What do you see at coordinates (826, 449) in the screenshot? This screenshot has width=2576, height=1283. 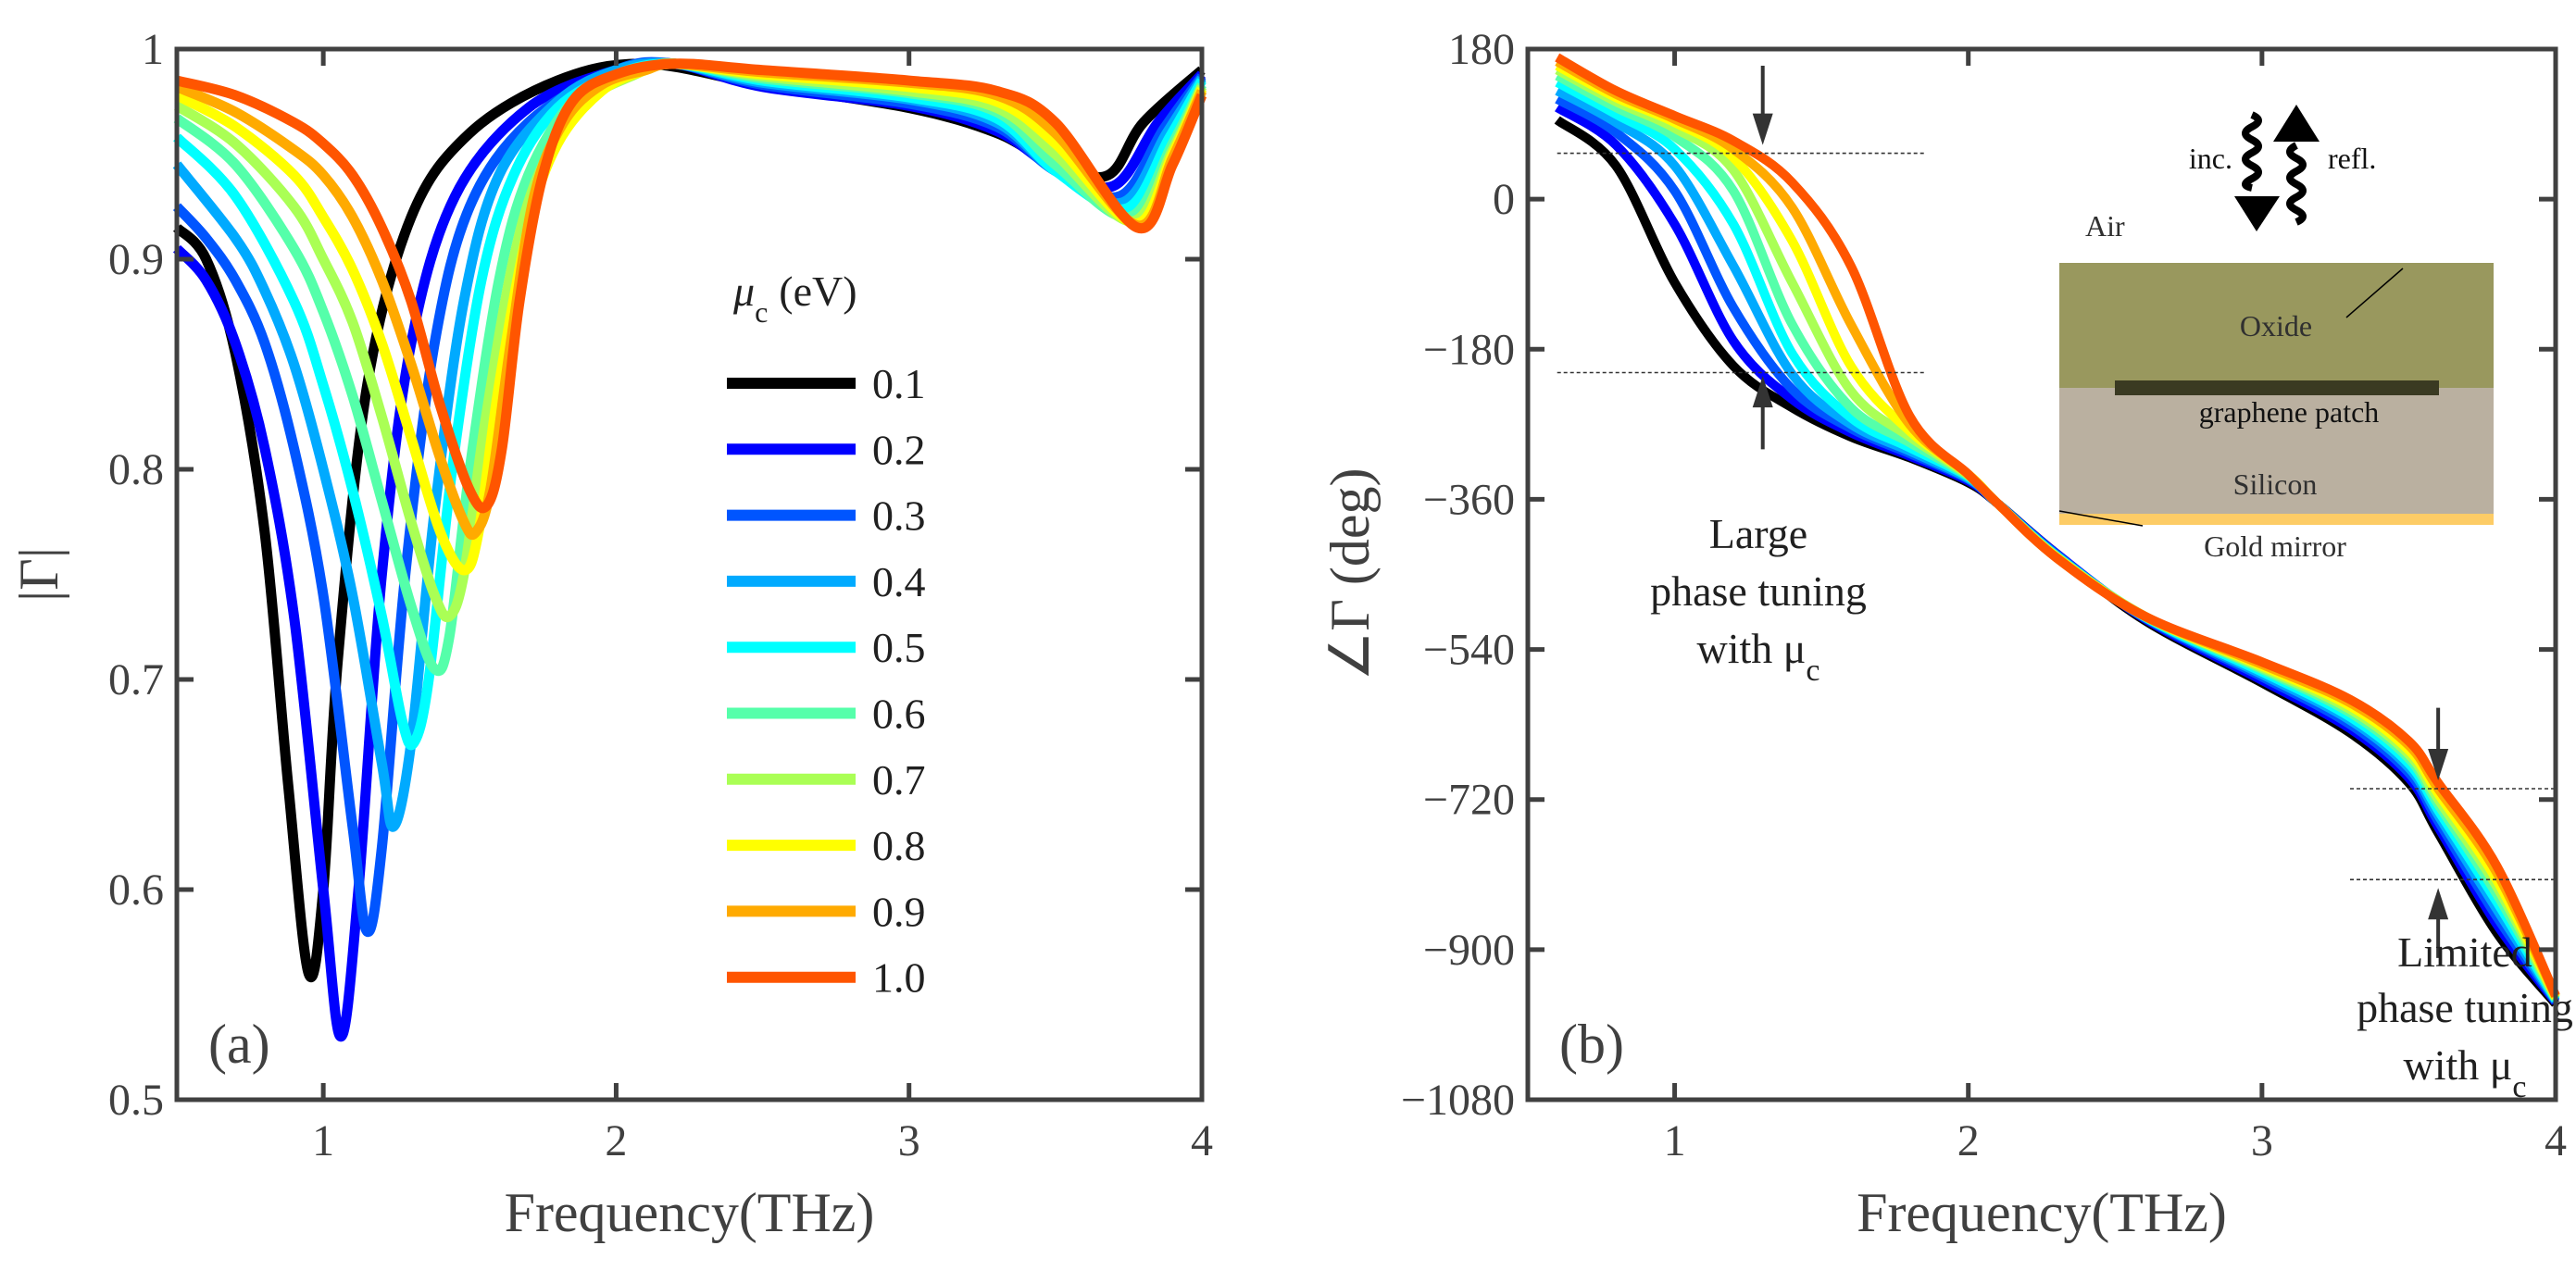 I see `legend-item-0.2: 0.2` at bounding box center [826, 449].